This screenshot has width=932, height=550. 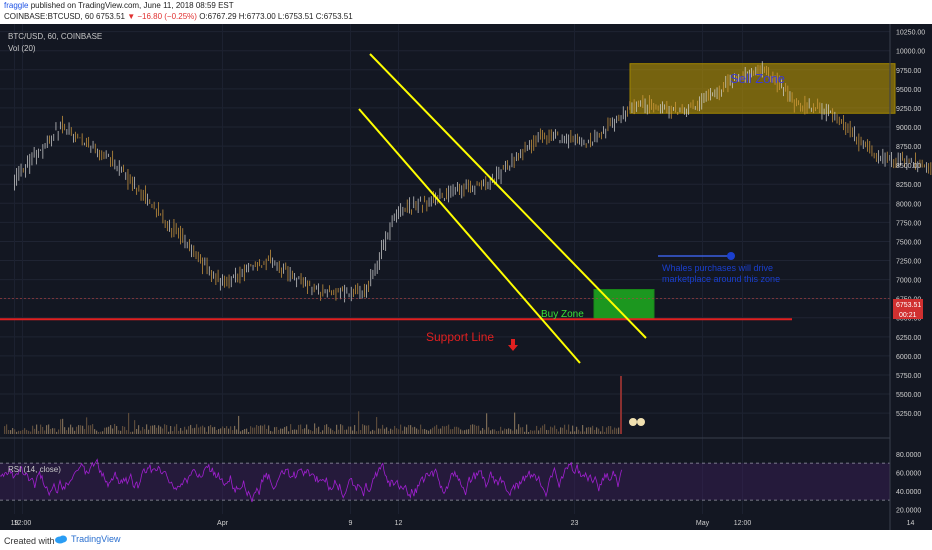 I want to click on y-tick-label: 10250.00, so click(x=910, y=33).